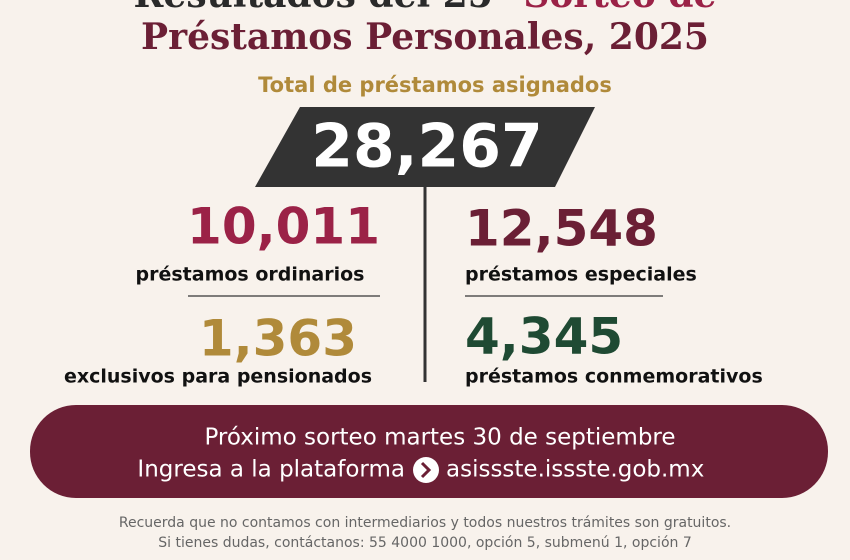  What do you see at coordinates (435, 85) in the screenshot?
I see `subtitle: Total de préstamos asignados` at bounding box center [435, 85].